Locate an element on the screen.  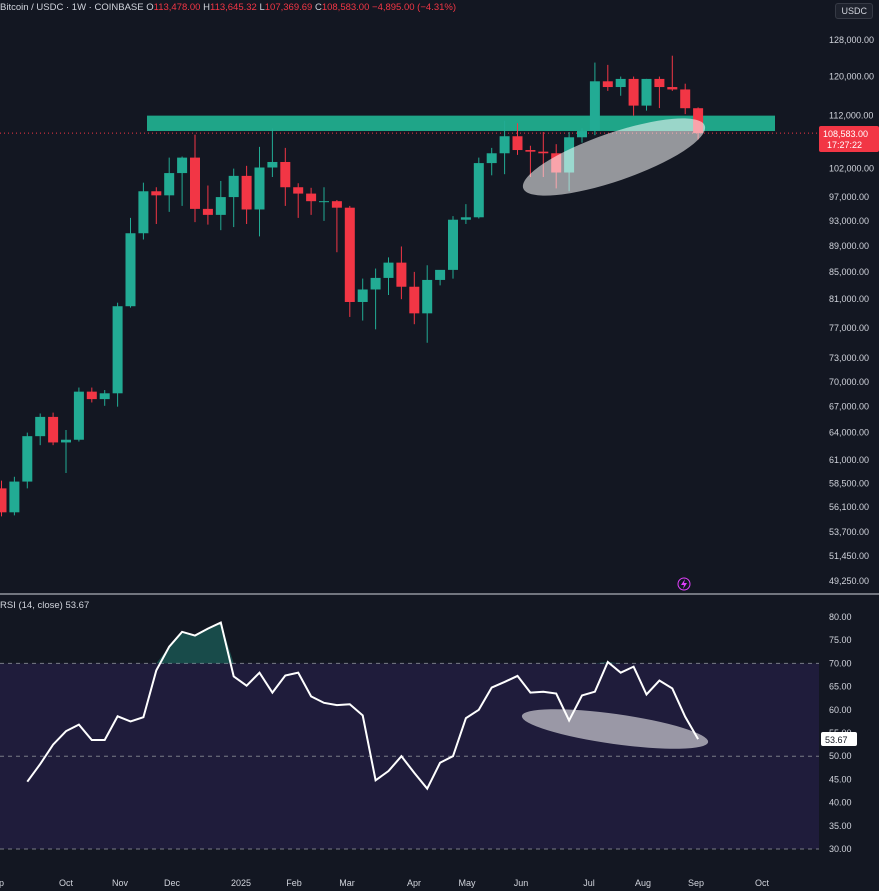
price-tick-label: 77,000.00 is located at coordinates (849, 328).